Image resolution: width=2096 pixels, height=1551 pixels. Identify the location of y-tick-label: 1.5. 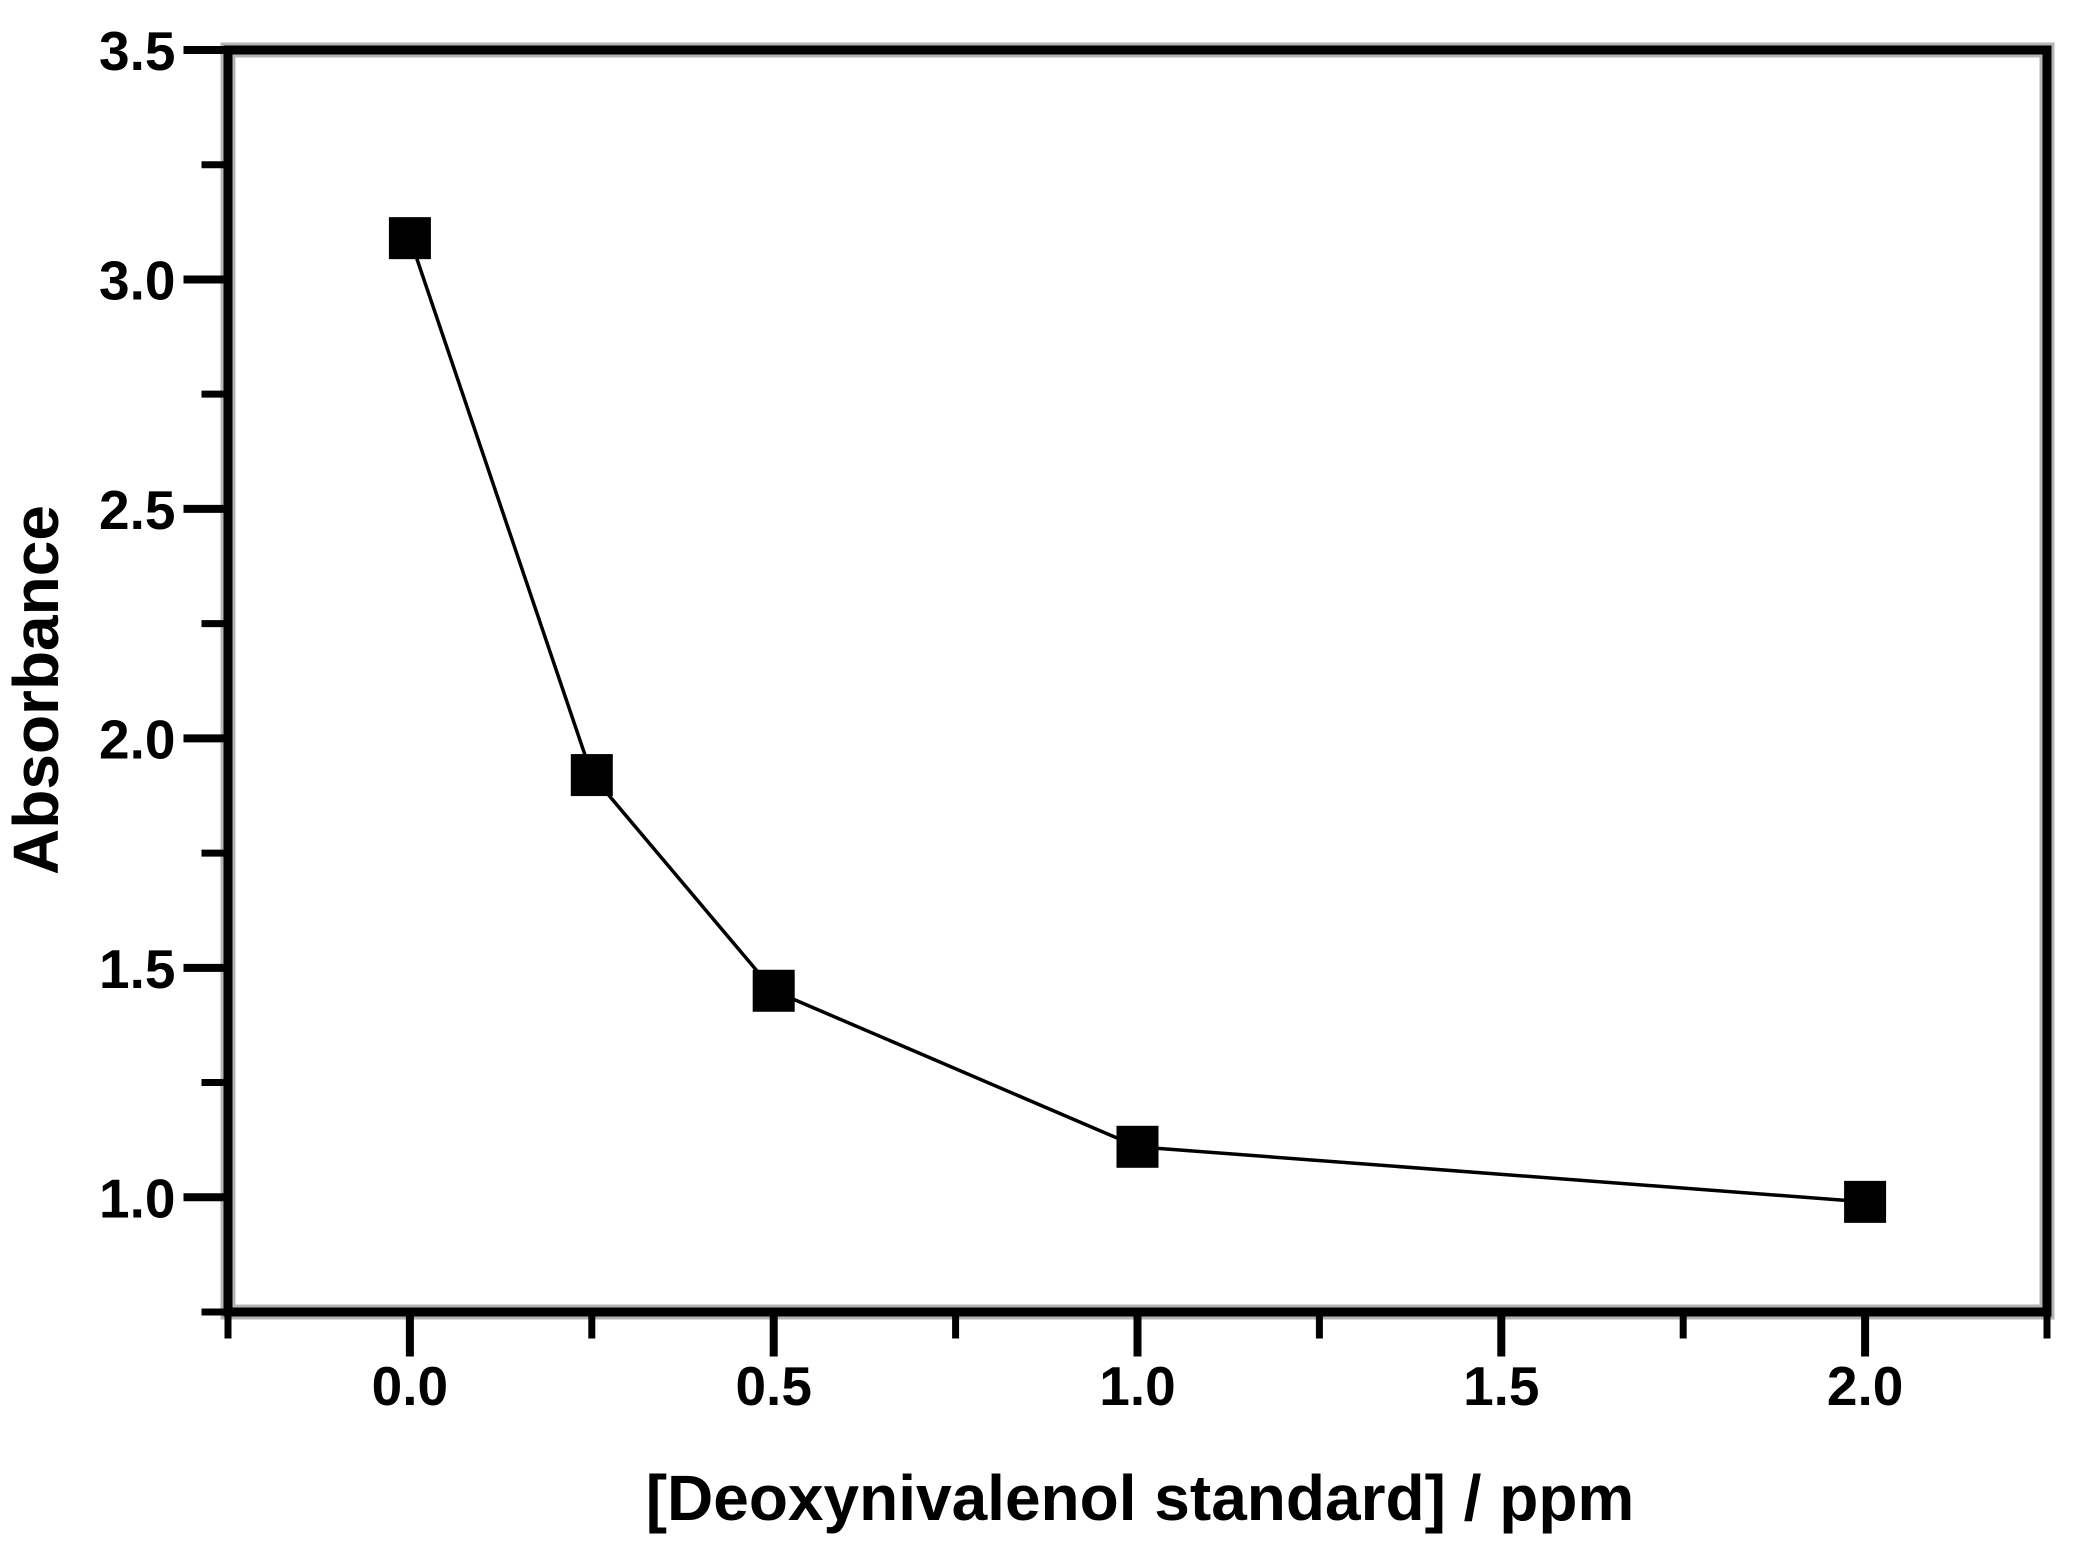
(137, 969).